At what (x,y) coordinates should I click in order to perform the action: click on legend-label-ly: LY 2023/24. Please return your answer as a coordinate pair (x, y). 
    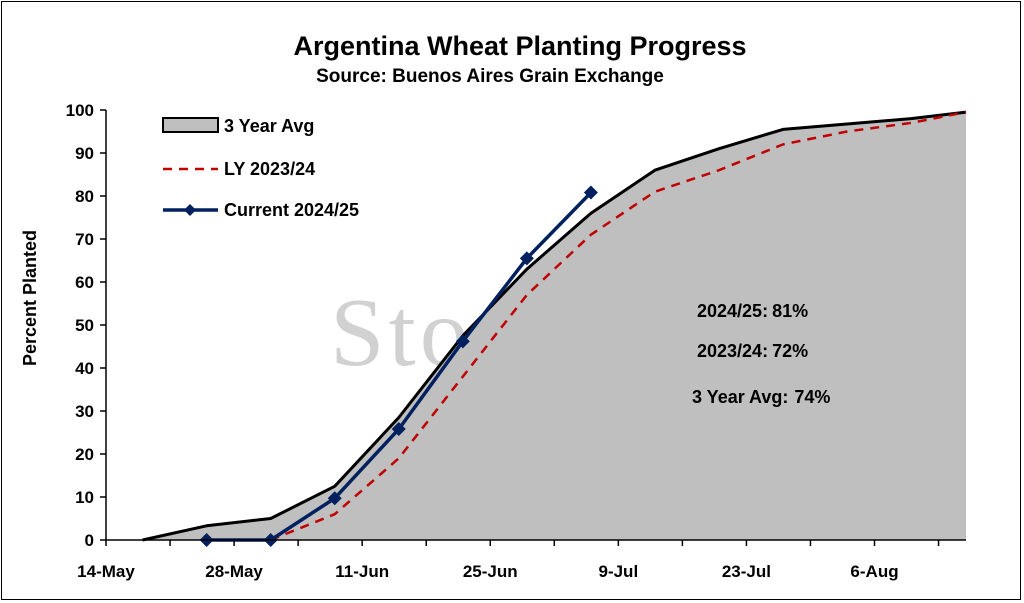
    Looking at the image, I should click on (269, 169).